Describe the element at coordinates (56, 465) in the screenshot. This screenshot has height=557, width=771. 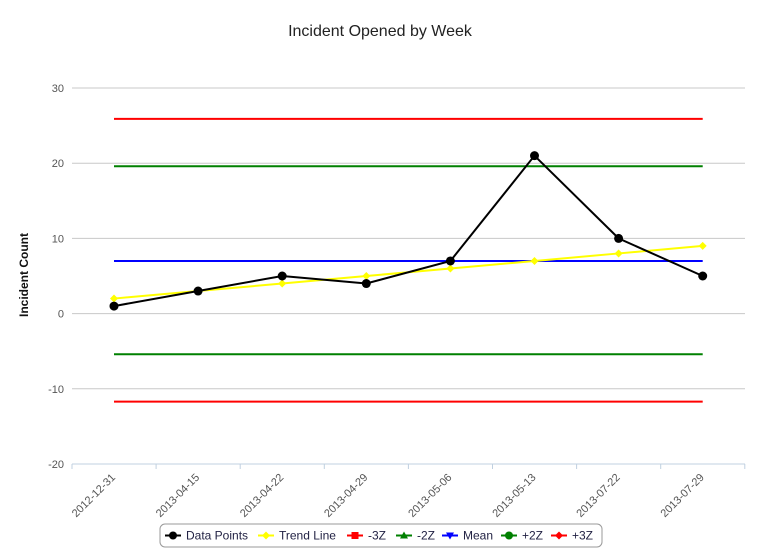
I see `y-tick-label: -20` at that location.